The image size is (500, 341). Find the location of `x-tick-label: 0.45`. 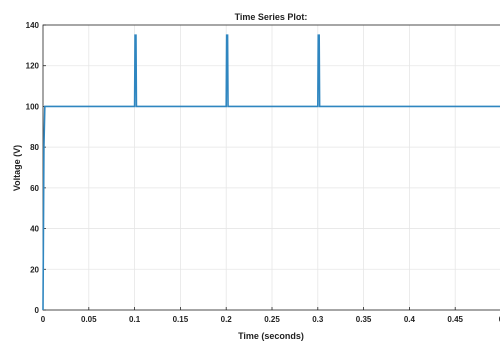

x-tick-label: 0.45 is located at coordinates (455, 319).